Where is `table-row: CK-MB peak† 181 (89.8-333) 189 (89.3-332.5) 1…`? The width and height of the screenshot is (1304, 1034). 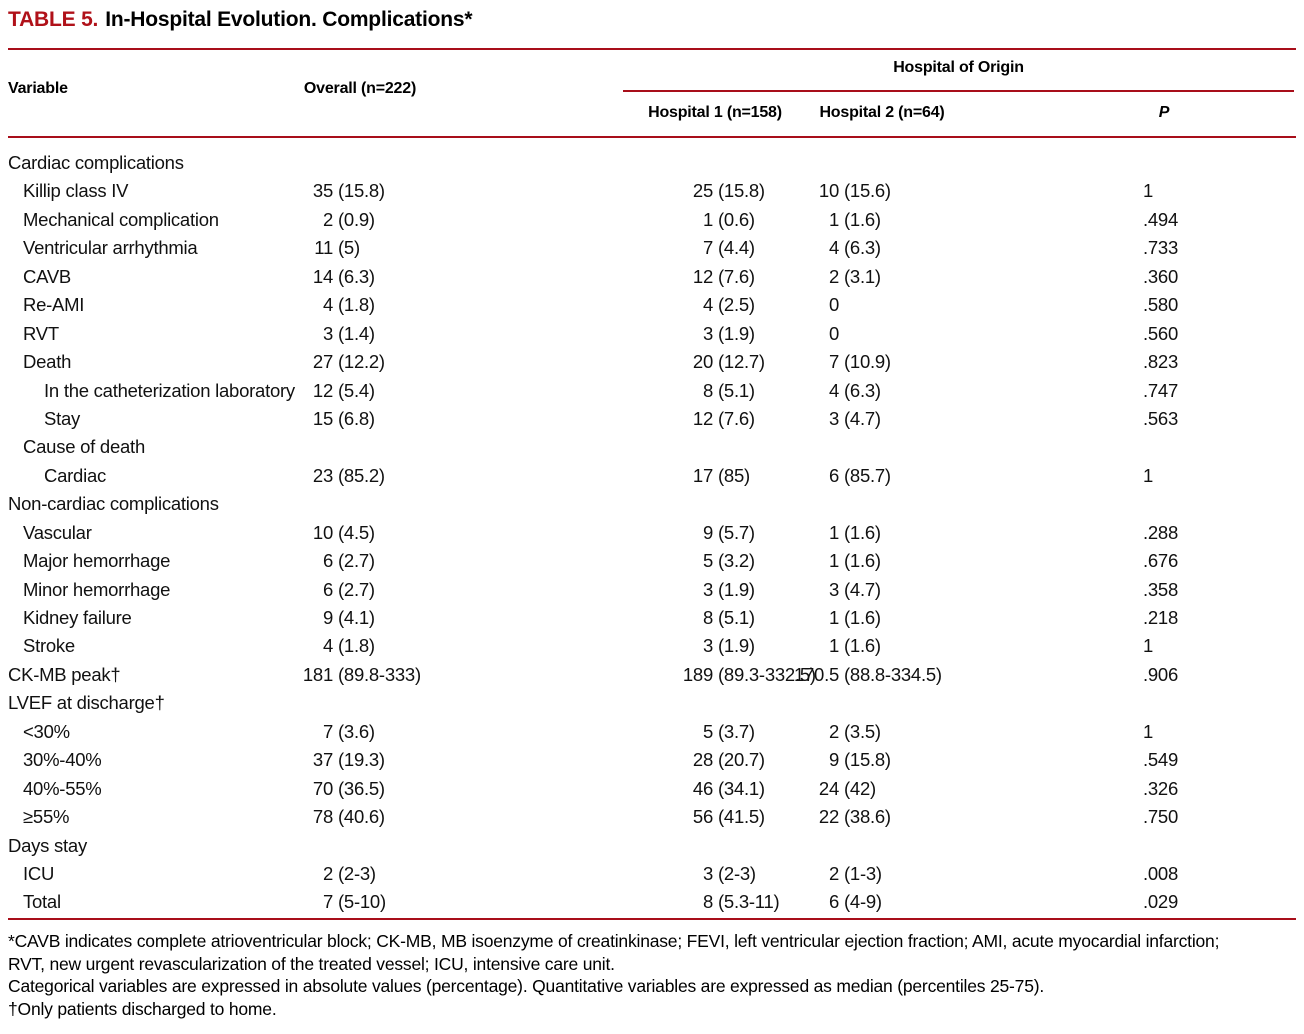 table-row: CK-MB peak† 181 (89.8-333) 189 (89.3-332.5) 1… is located at coordinates (652, 675).